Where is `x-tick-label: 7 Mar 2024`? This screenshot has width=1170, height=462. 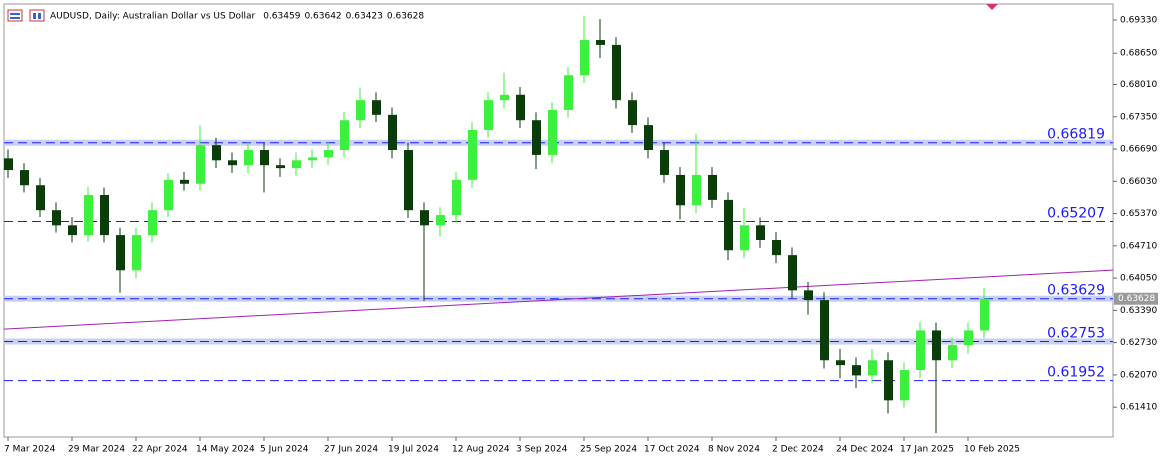
x-tick-label: 7 Mar 2024 is located at coordinates (30, 450).